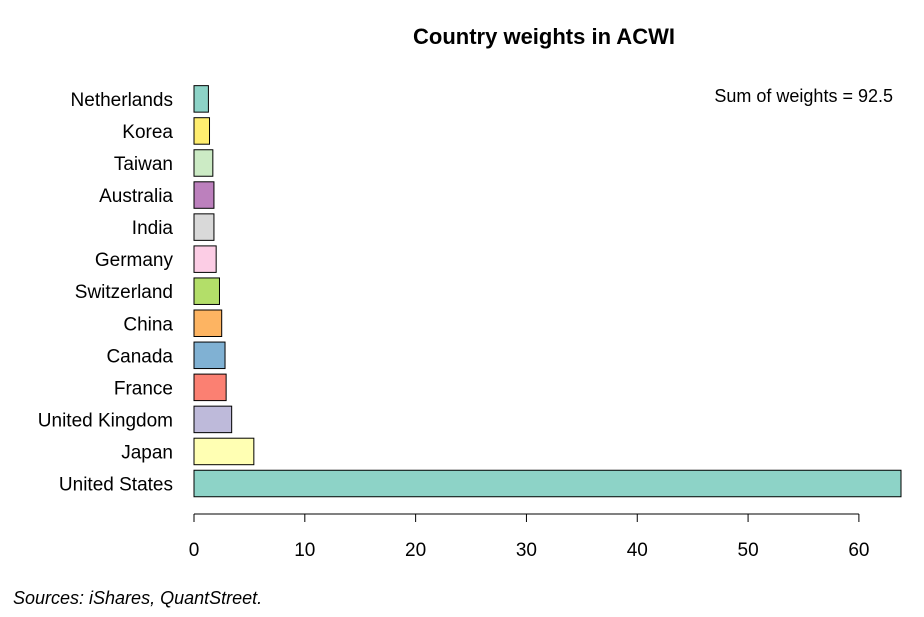  What do you see at coordinates (415, 550) in the screenshot?
I see `x-tick-label-20: 20` at bounding box center [415, 550].